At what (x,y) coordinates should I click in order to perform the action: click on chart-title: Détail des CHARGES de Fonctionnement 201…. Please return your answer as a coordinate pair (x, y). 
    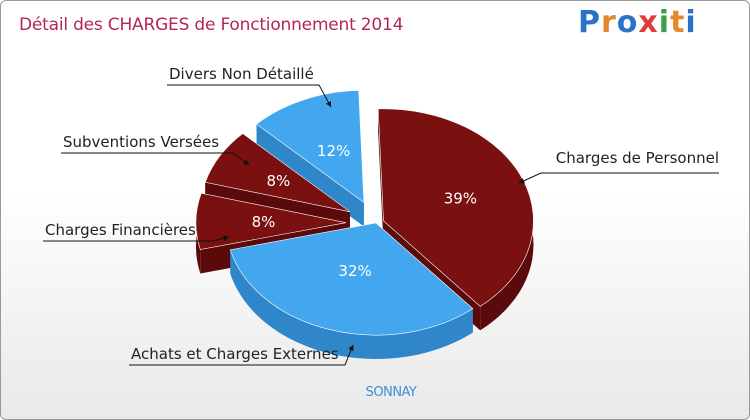
    Looking at the image, I should click on (211, 25).